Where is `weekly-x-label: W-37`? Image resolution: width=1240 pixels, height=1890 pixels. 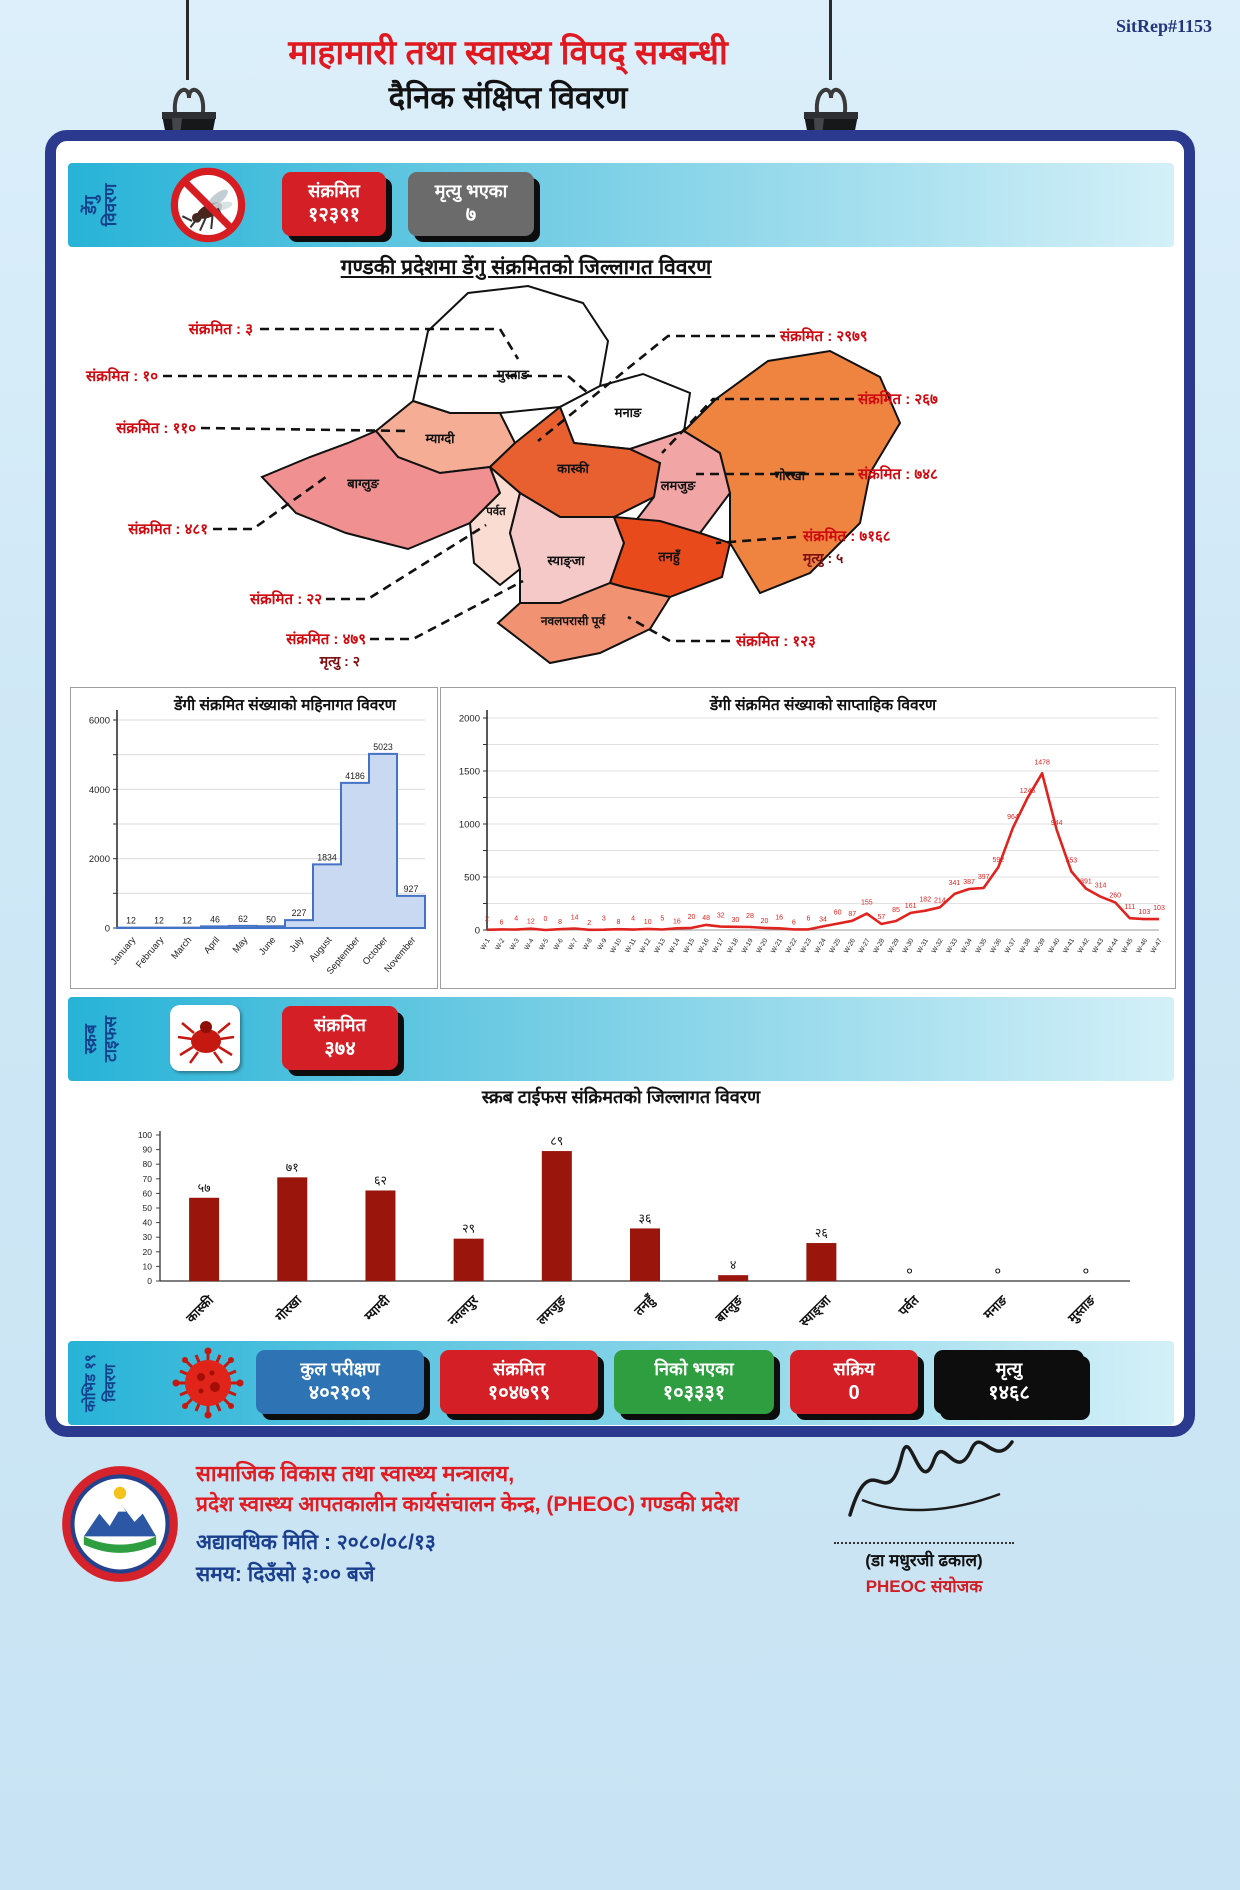 weekly-x-label: W-37 is located at coordinates (1011, 945).